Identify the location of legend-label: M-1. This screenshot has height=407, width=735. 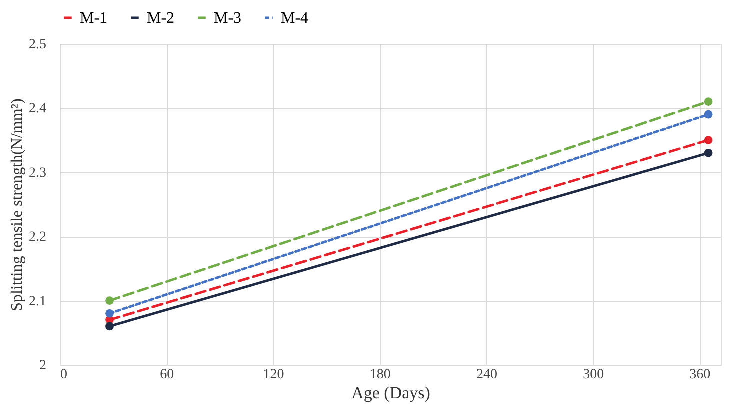
(94, 18).